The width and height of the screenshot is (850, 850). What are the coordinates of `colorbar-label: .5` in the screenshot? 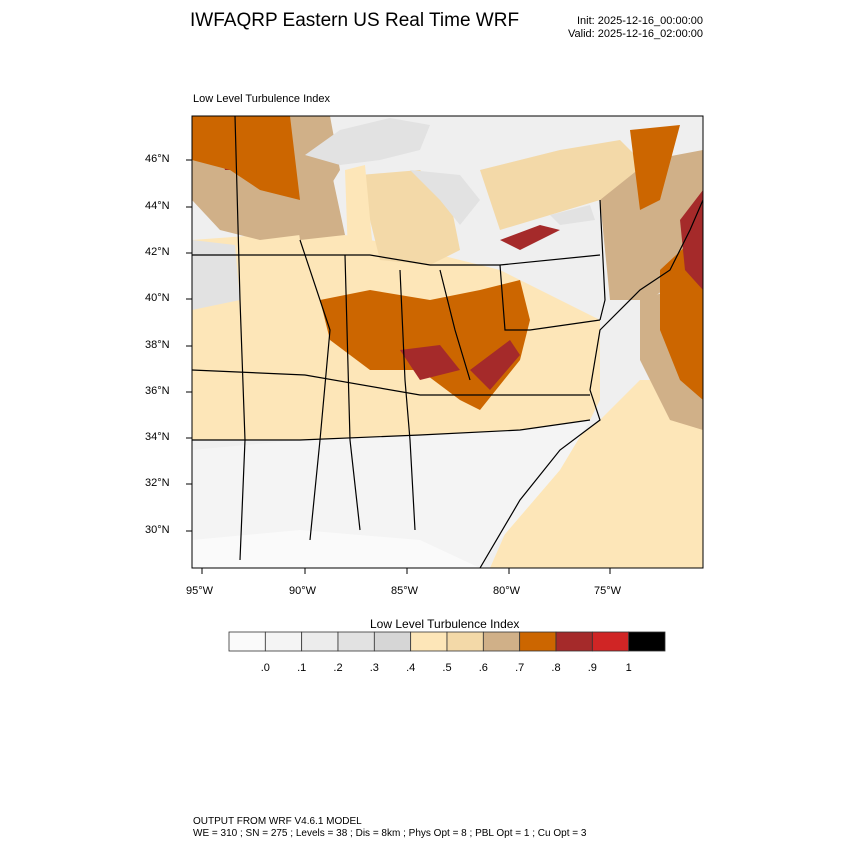 It's located at (447, 668).